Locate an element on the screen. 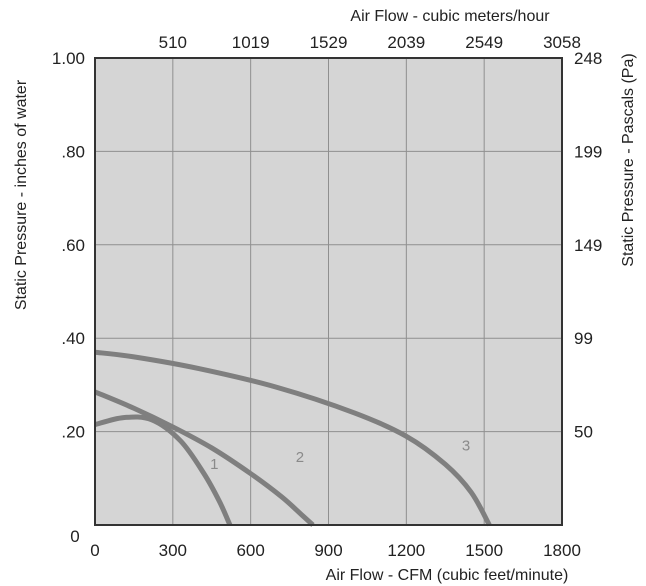 The width and height of the screenshot is (646, 586). x-tick-label: 600 is located at coordinates (250, 550).